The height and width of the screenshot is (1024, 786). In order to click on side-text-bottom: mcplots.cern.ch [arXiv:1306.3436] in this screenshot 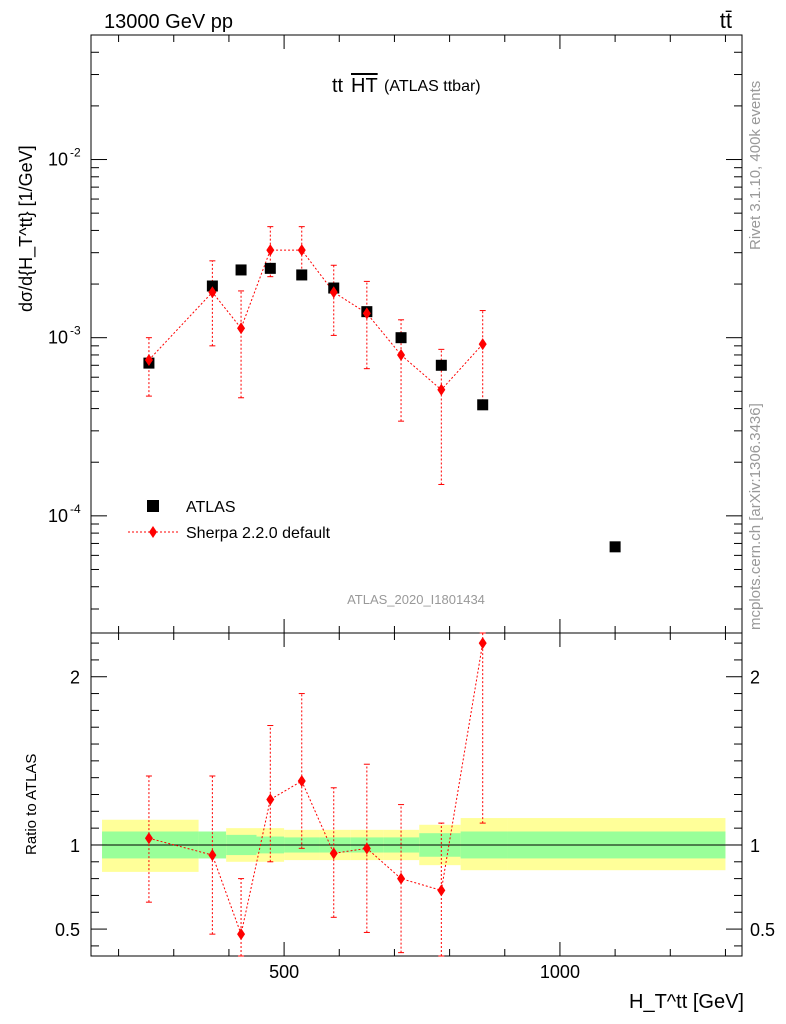, I will do `click(755, 516)`.